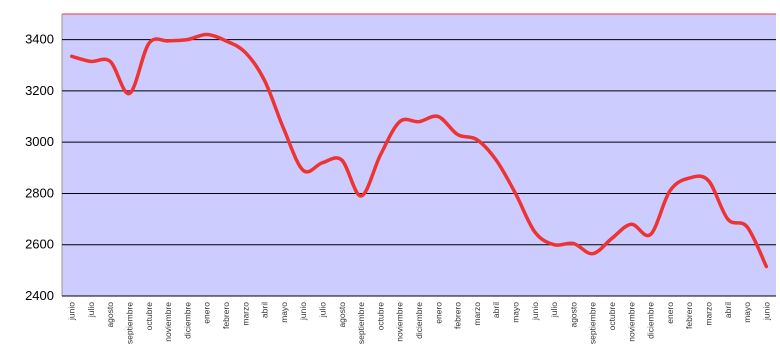 This screenshot has height=362, width=780. Describe the element at coordinates (39, 141) in the screenshot. I see `y-tick-label: 3000` at that location.